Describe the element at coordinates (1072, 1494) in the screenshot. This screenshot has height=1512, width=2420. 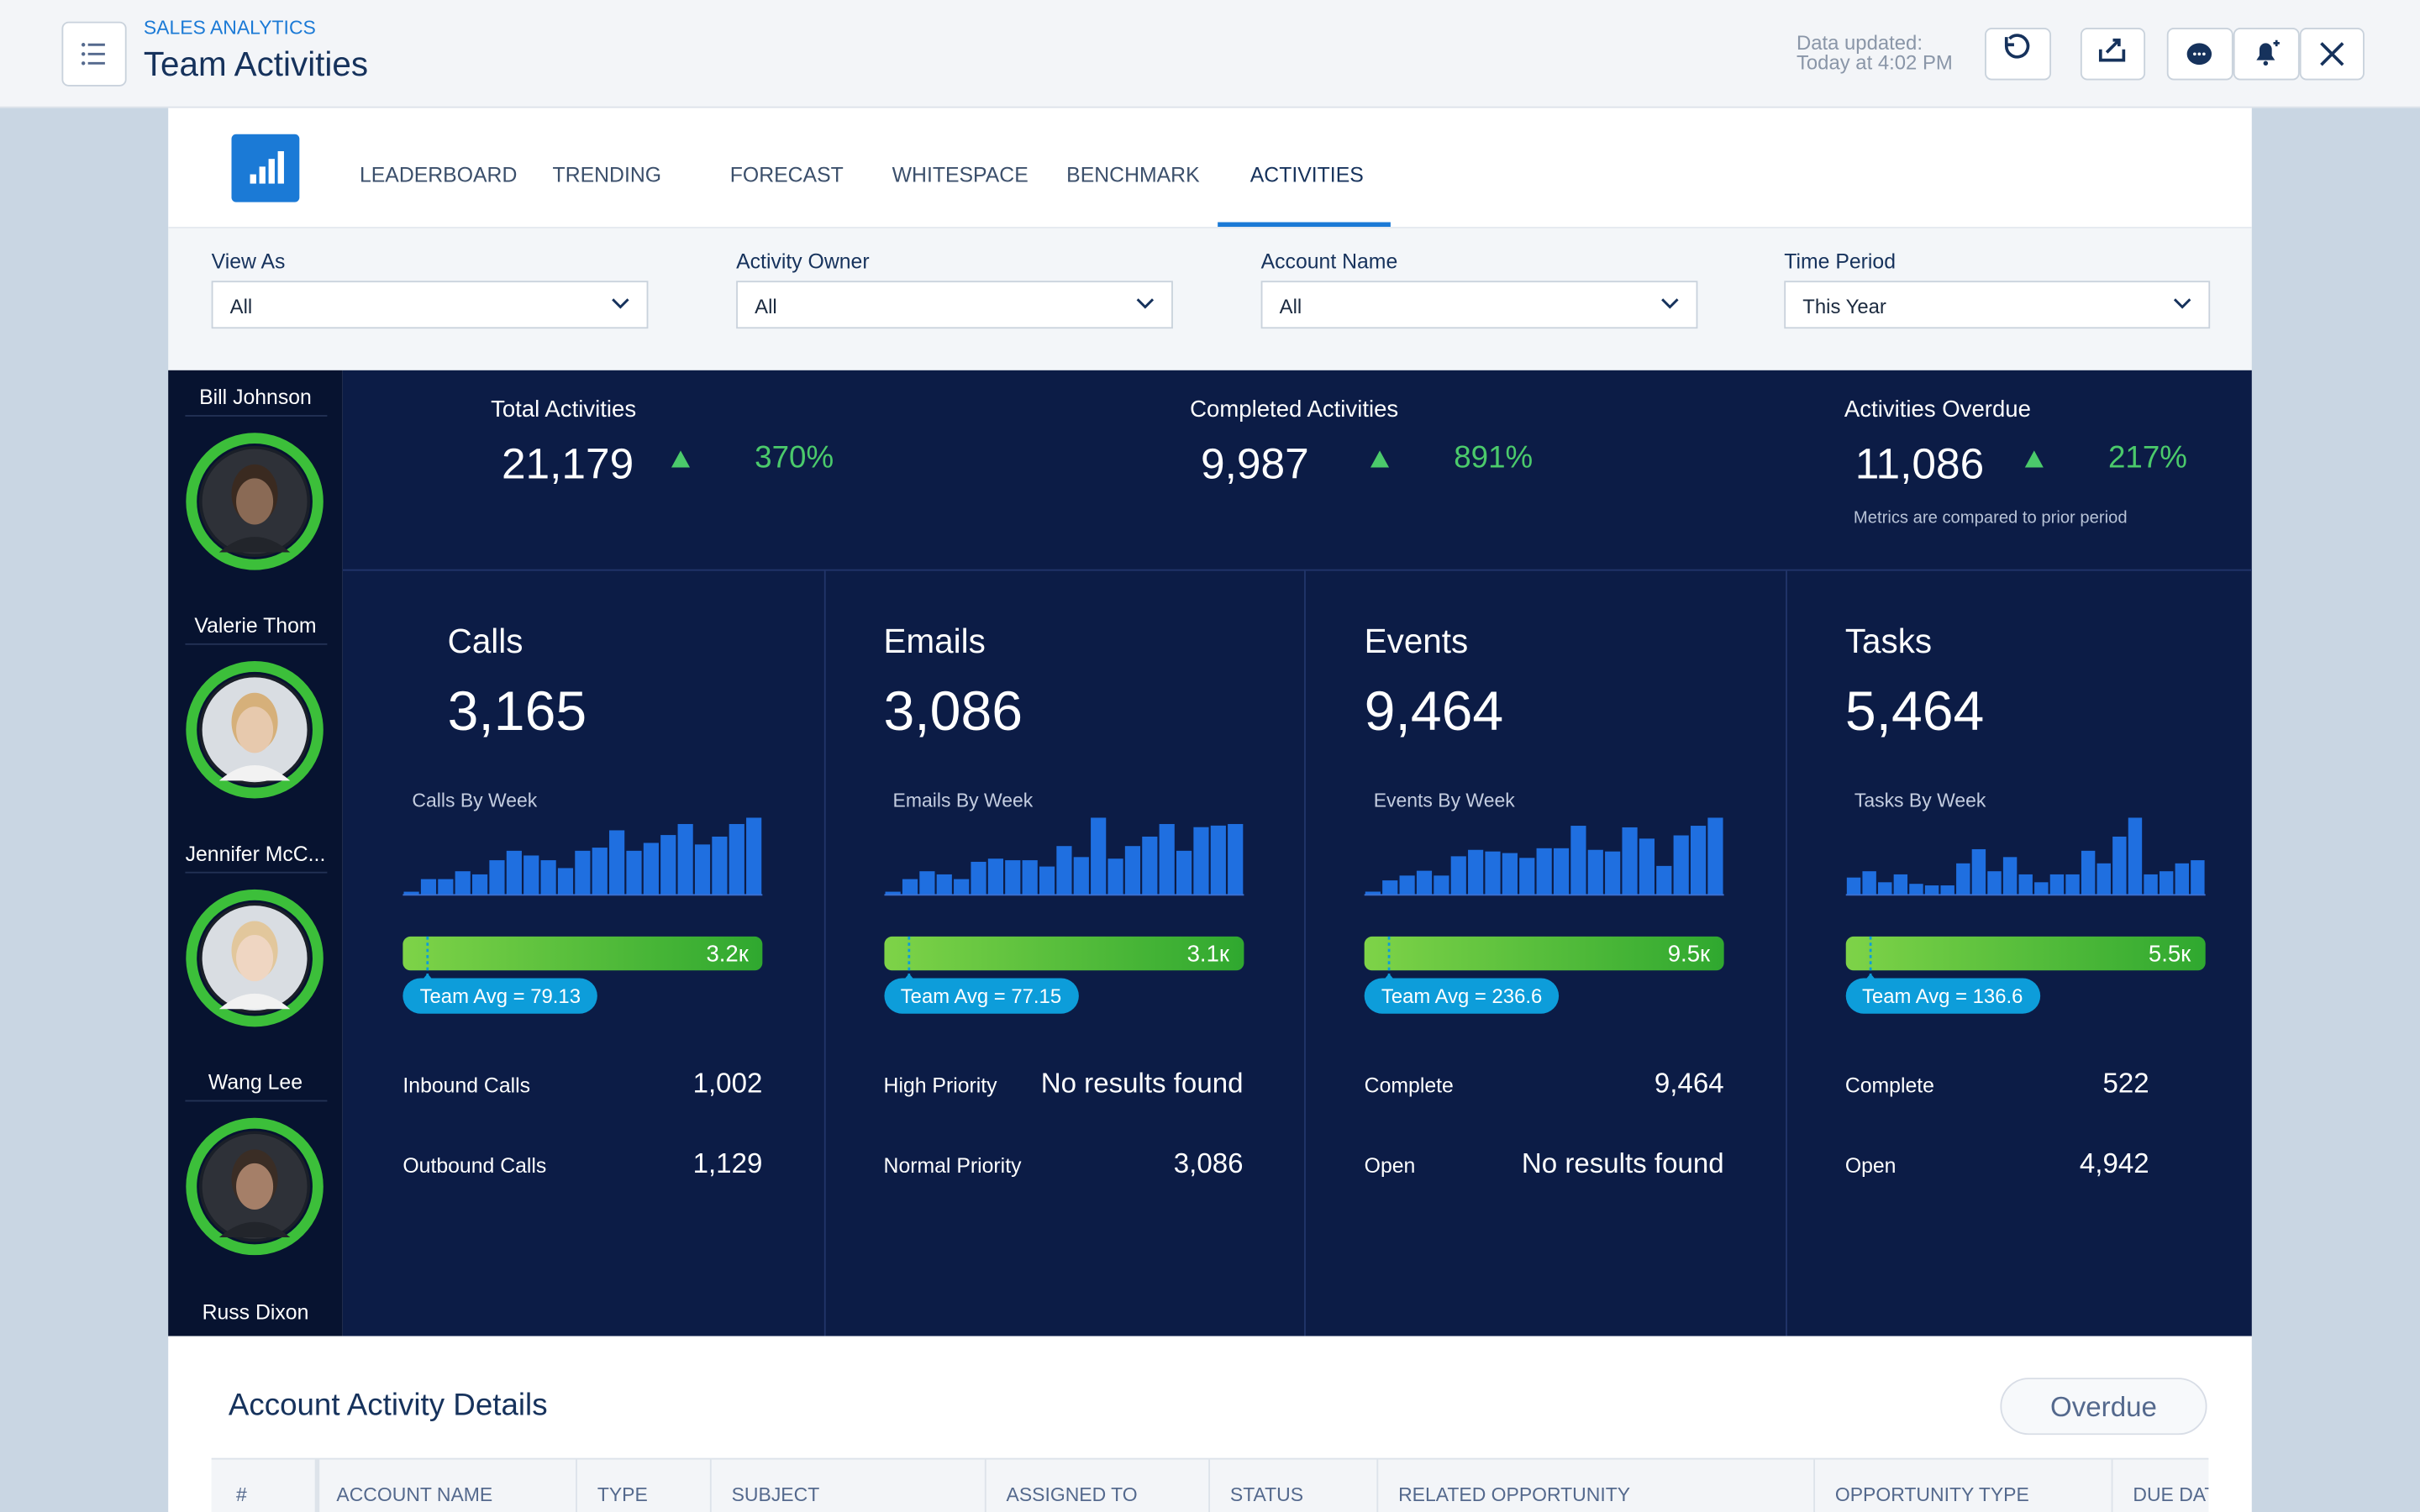
I see `column-header: ASSIGNED TO` at that location.